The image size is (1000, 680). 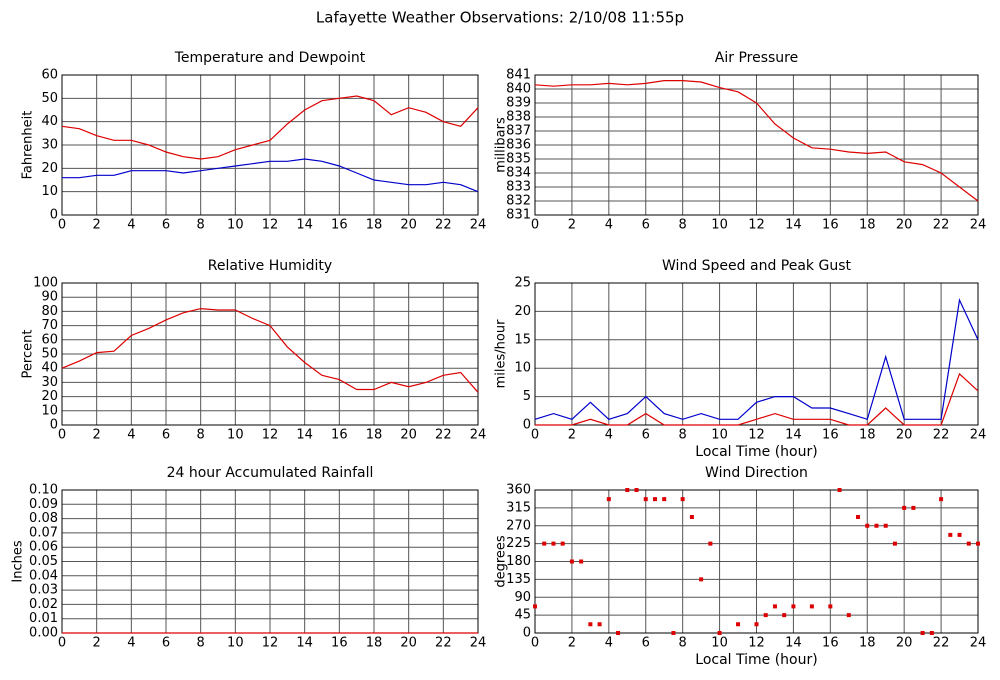 I want to click on plot-frame, so click(x=756, y=561).